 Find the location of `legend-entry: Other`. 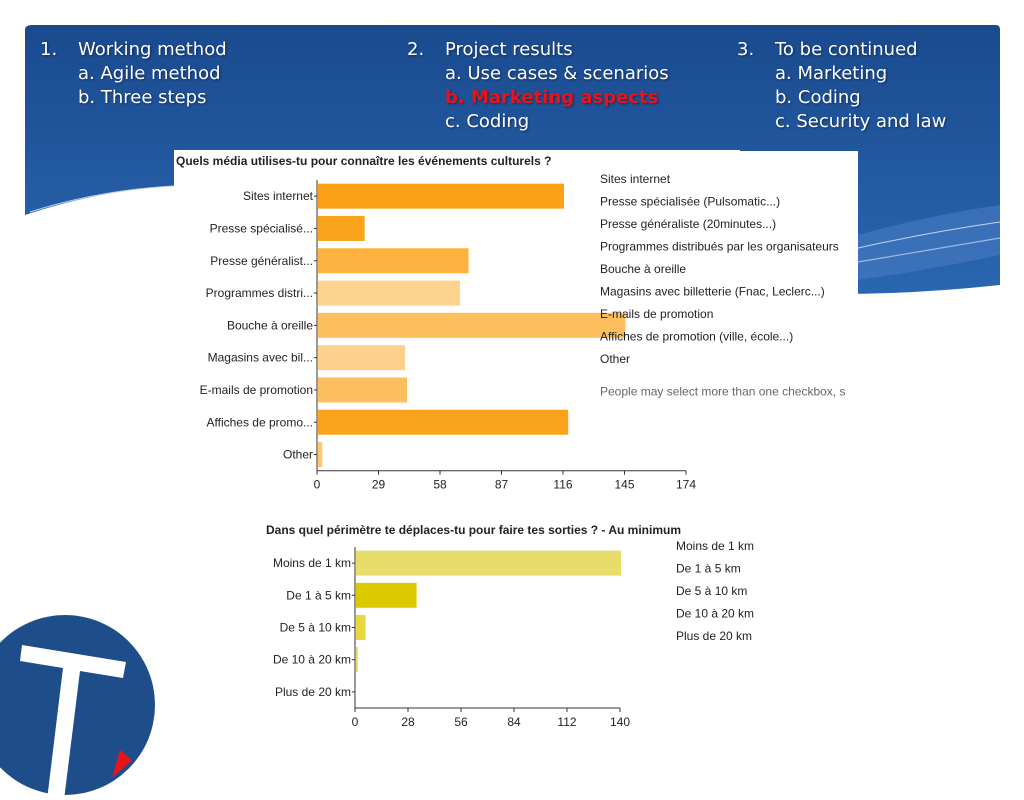

legend-entry: Other is located at coordinates (615, 359).